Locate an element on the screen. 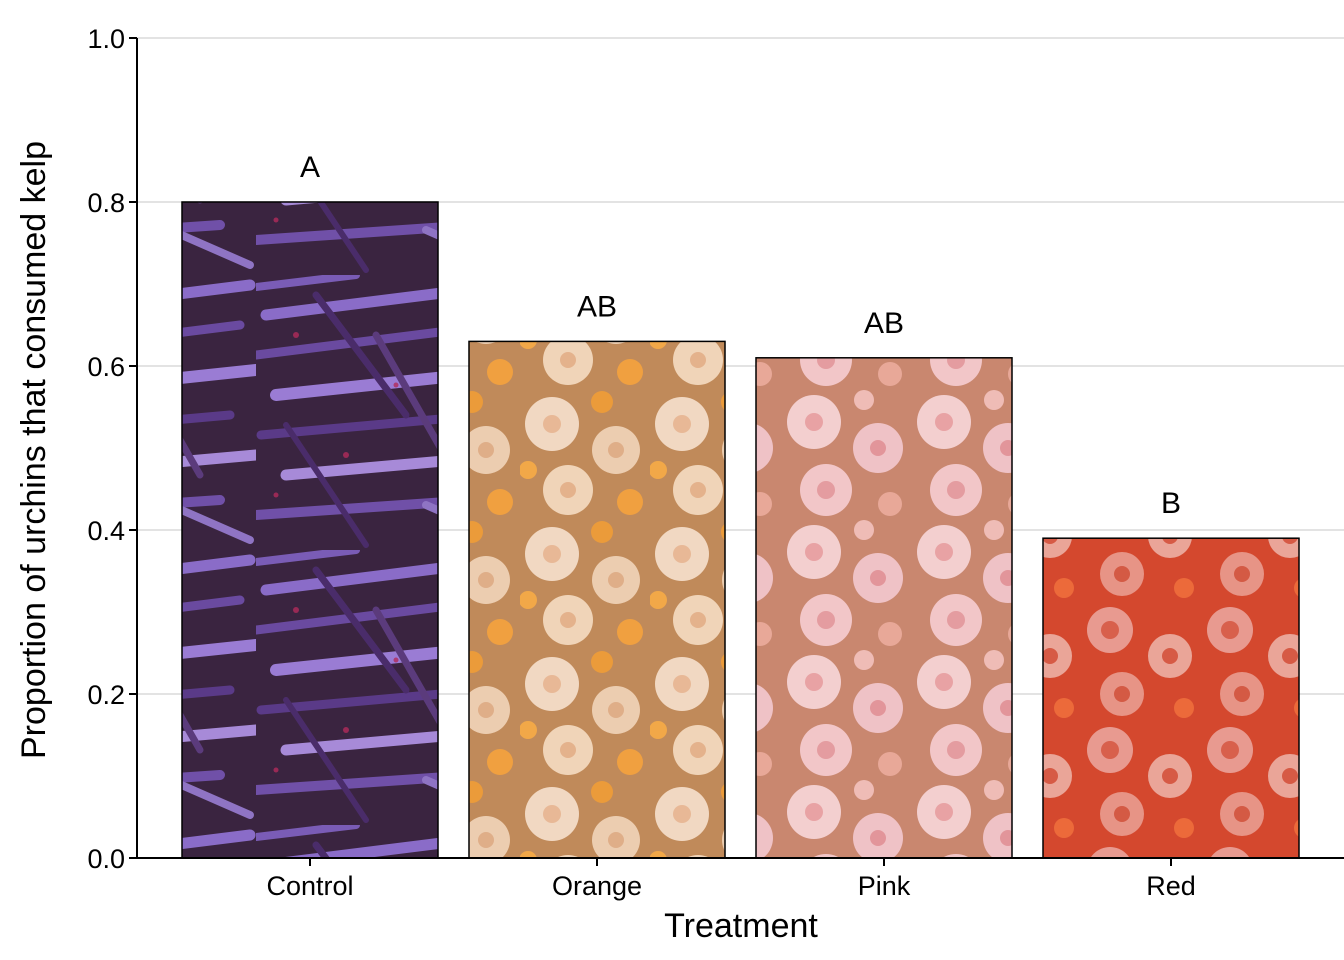  y-axis-title: Proportion of urchins that consumed kelp is located at coordinates (34, 450).